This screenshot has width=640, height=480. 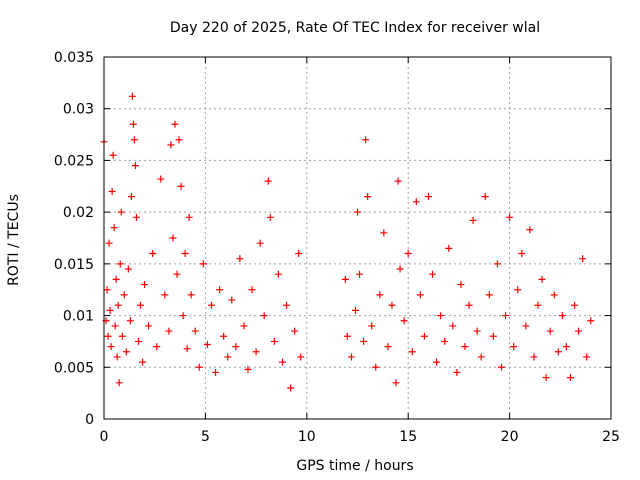 I want to click on x-tick-label: 10, so click(x=307, y=437).